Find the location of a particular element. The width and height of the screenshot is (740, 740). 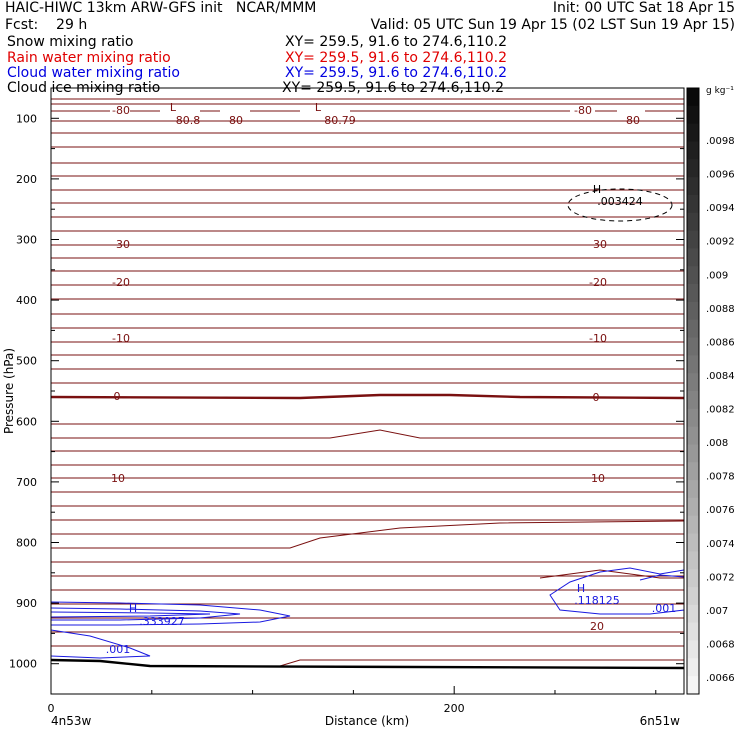

colorbar-tick-label: .0088 is located at coordinates (720, 309).